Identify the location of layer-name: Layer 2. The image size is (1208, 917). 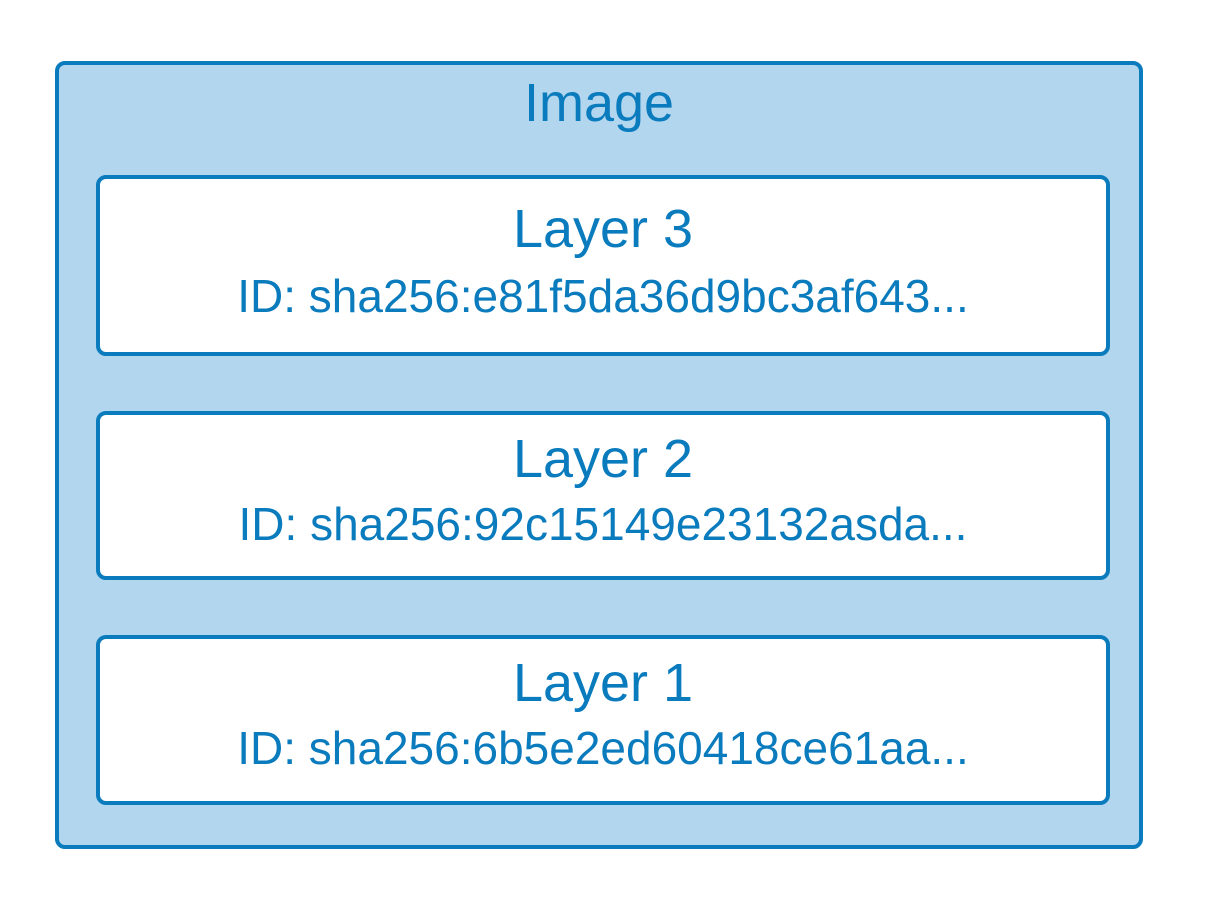
(603, 459).